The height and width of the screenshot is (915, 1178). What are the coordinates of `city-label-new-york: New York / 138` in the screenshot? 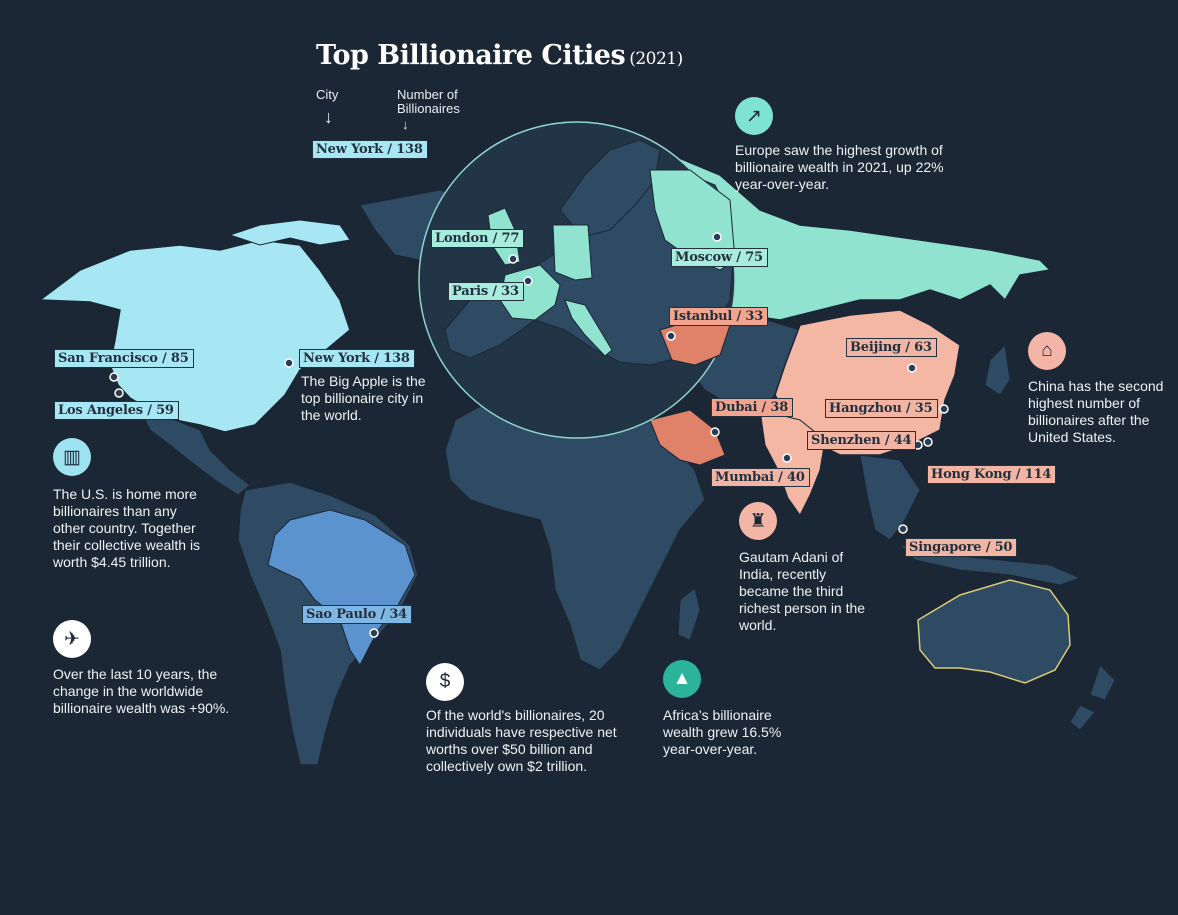 It's located at (357, 358).